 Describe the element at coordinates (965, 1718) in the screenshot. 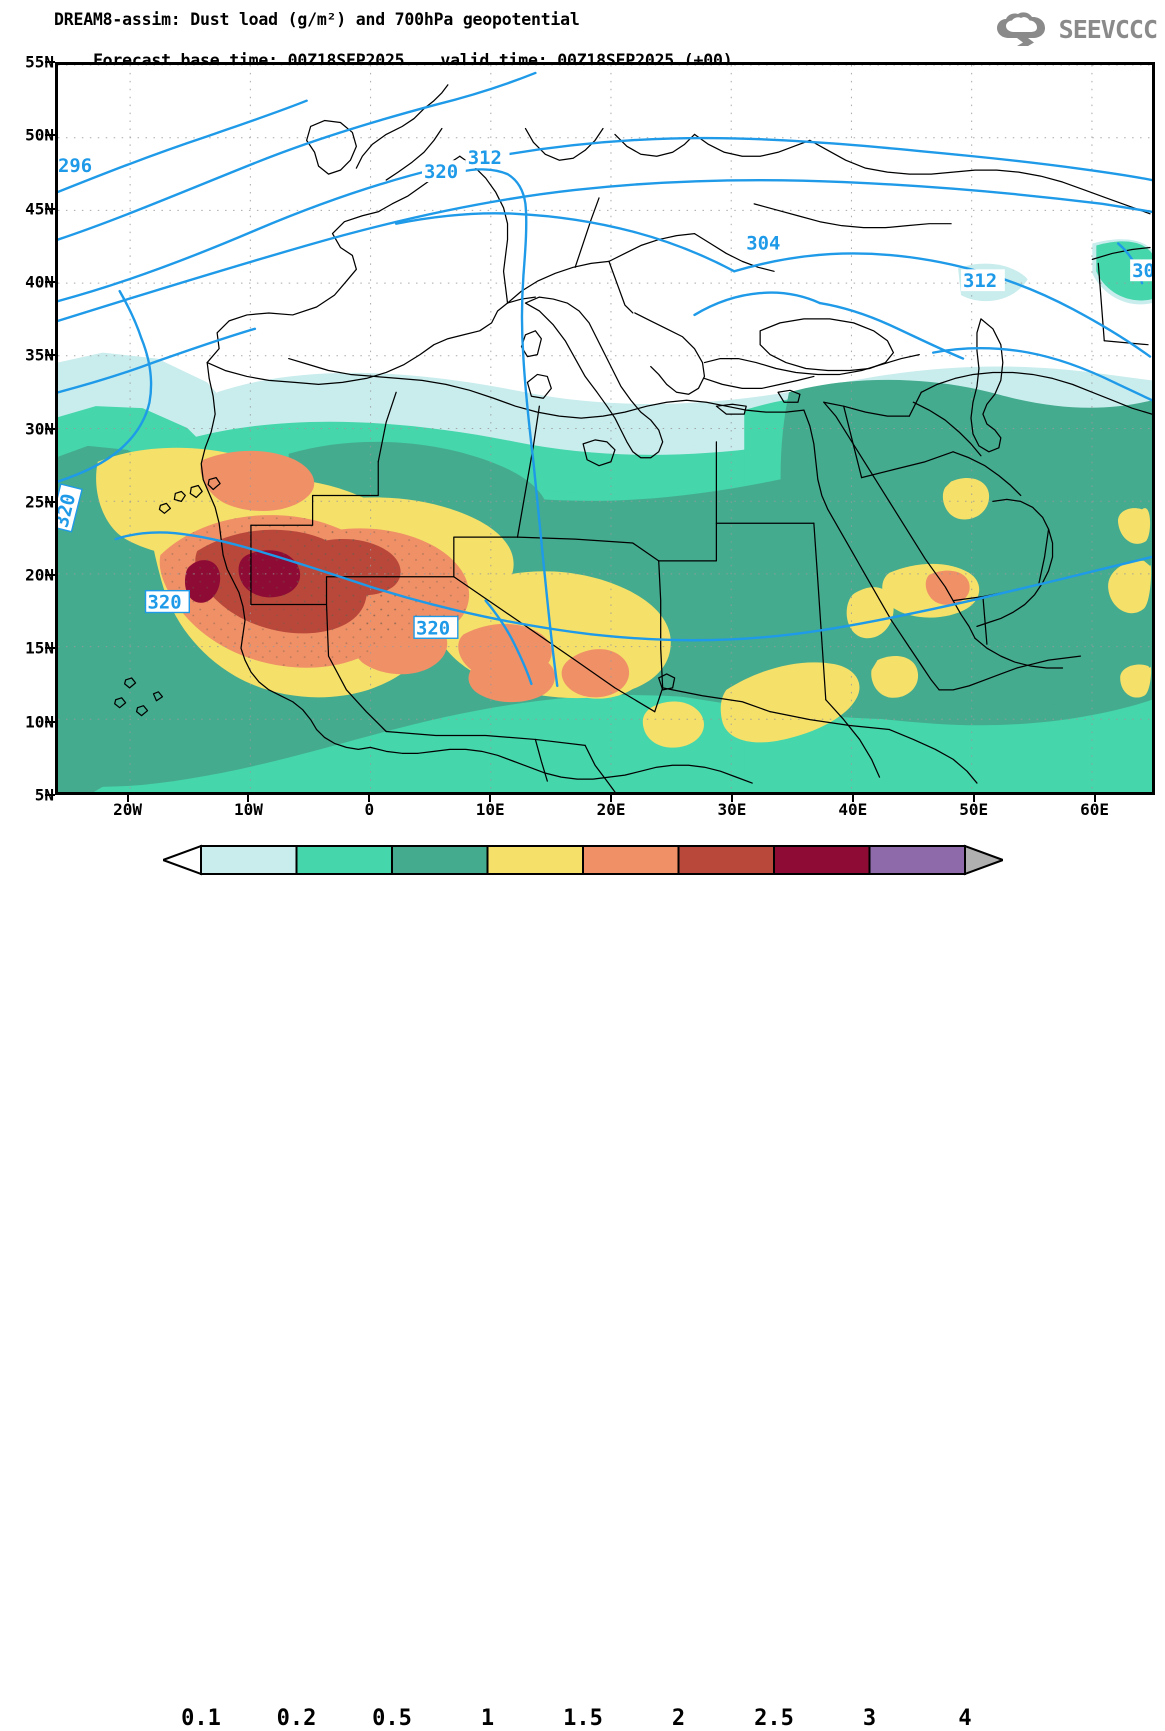

I see `colorbar-tick-label: 4` at that location.